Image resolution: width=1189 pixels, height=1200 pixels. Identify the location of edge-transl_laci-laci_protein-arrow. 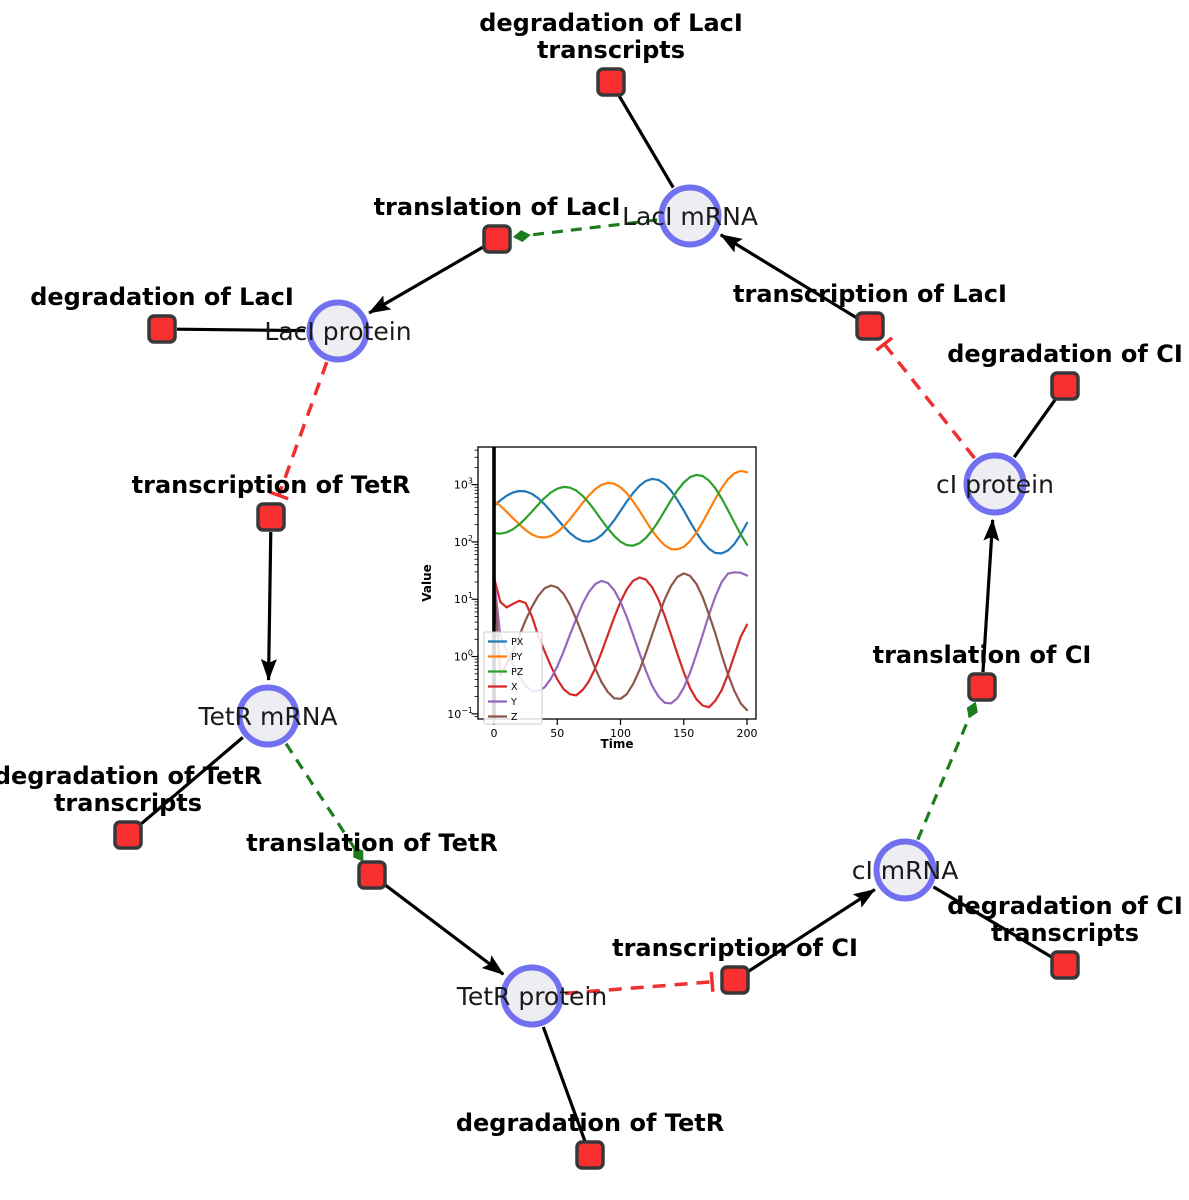
(426, 280).